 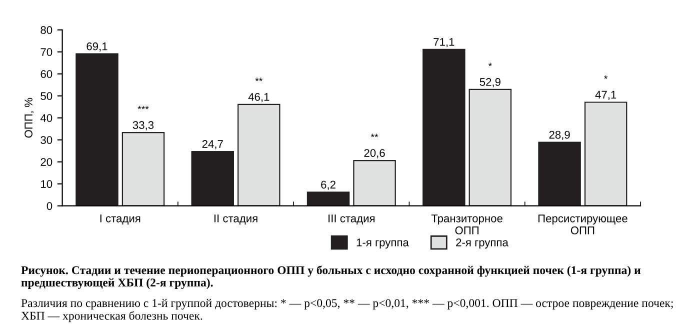 What do you see at coordinates (46, 96) in the screenshot?
I see `y-tick-label: 50` at bounding box center [46, 96].